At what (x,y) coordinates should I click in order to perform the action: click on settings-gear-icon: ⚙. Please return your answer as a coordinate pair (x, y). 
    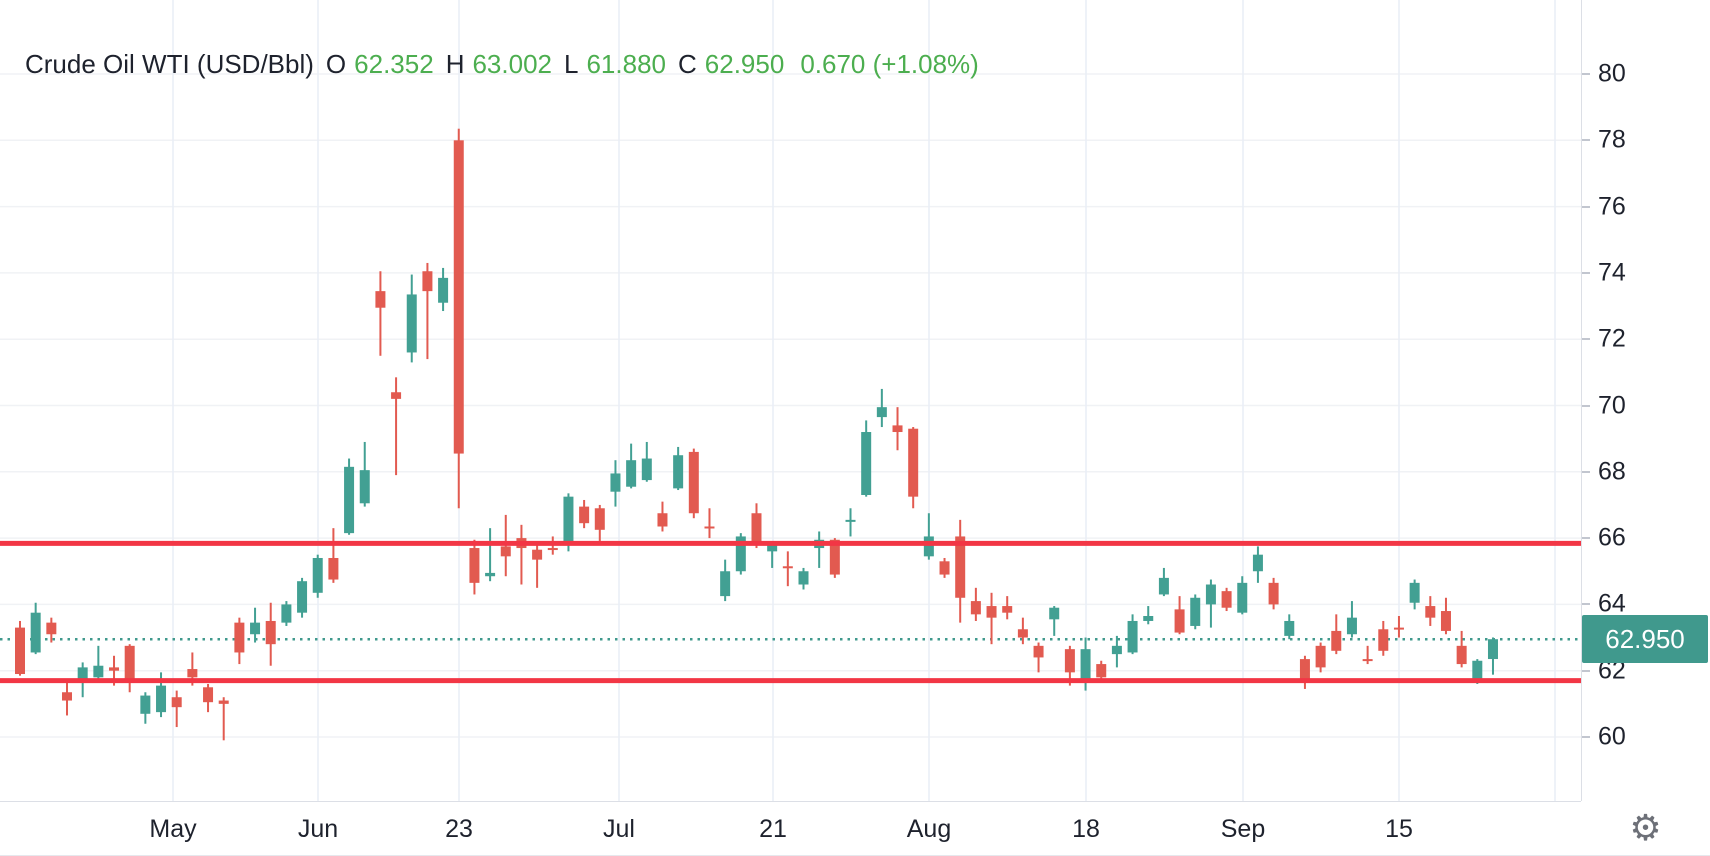
    Looking at the image, I should click on (1645, 828).